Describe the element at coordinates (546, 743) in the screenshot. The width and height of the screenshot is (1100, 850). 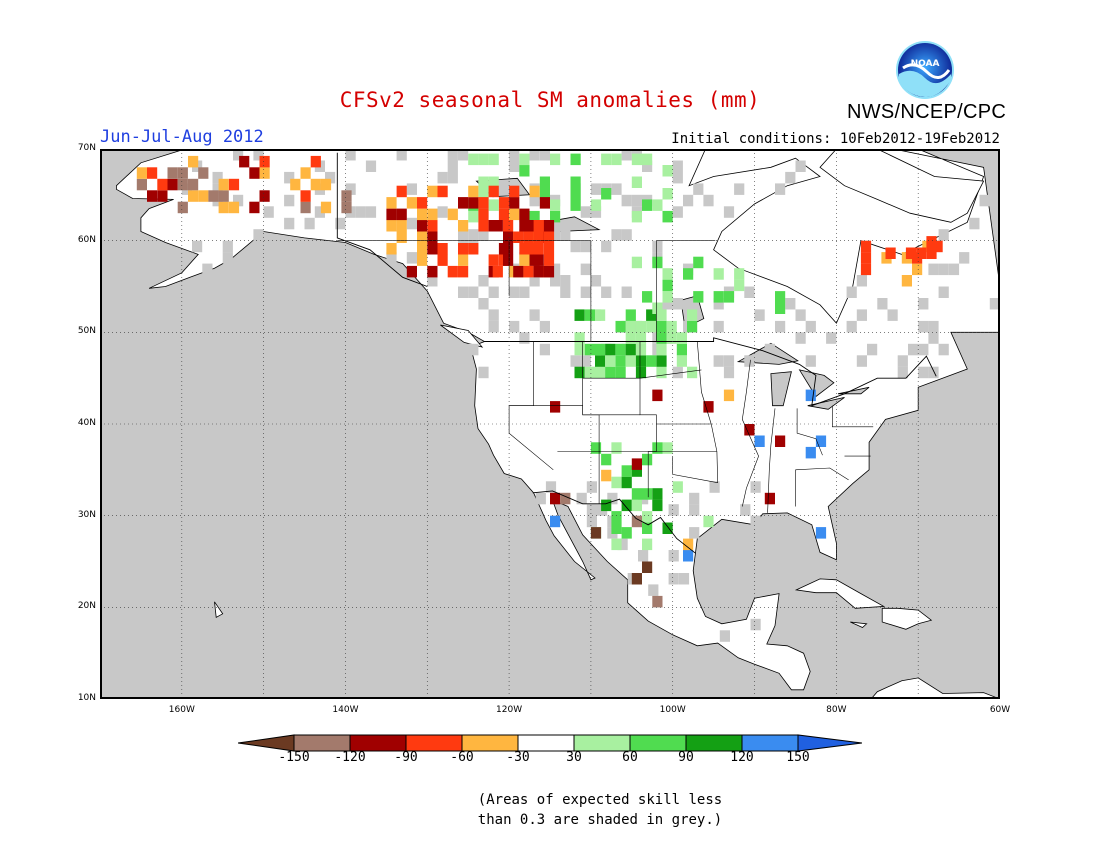
I see `legend-swatch` at that location.